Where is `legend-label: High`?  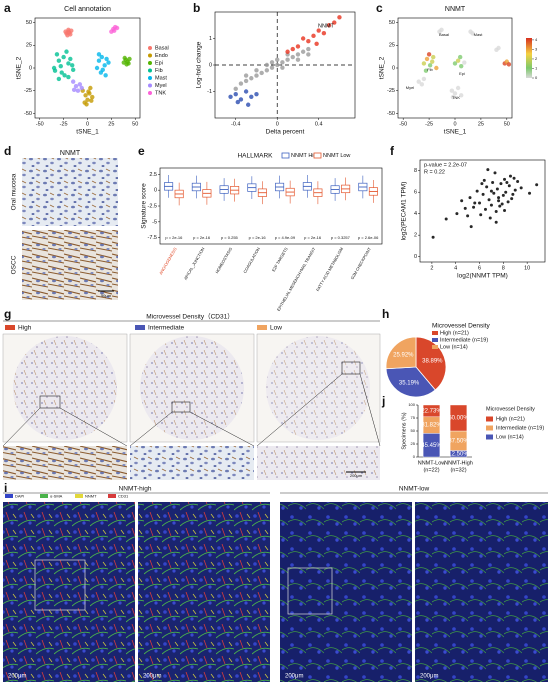 legend-label: High is located at coordinates (25, 328).